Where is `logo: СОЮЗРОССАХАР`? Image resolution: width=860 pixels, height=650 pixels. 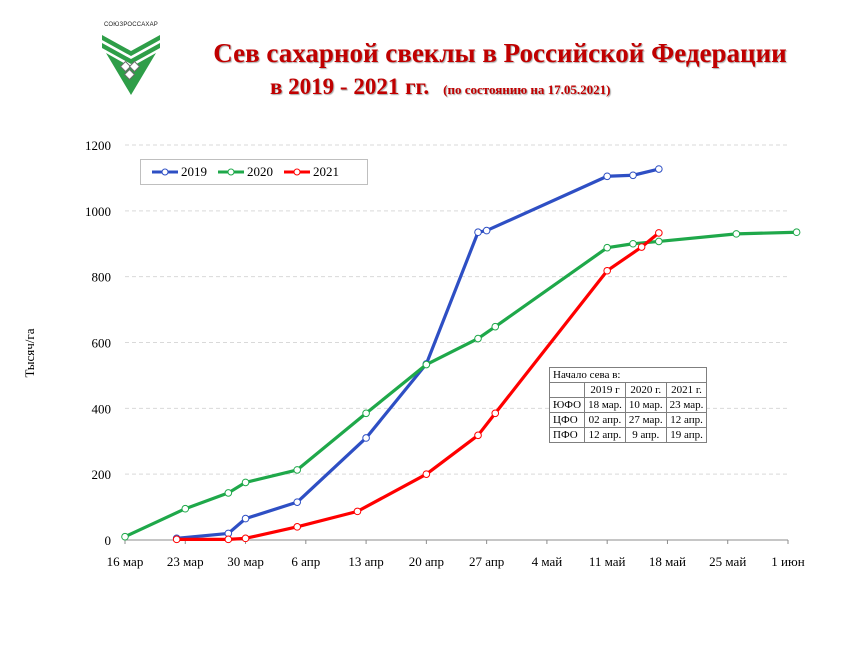
logo: СОЮЗРОССАХАР is located at coordinates (131, 61).